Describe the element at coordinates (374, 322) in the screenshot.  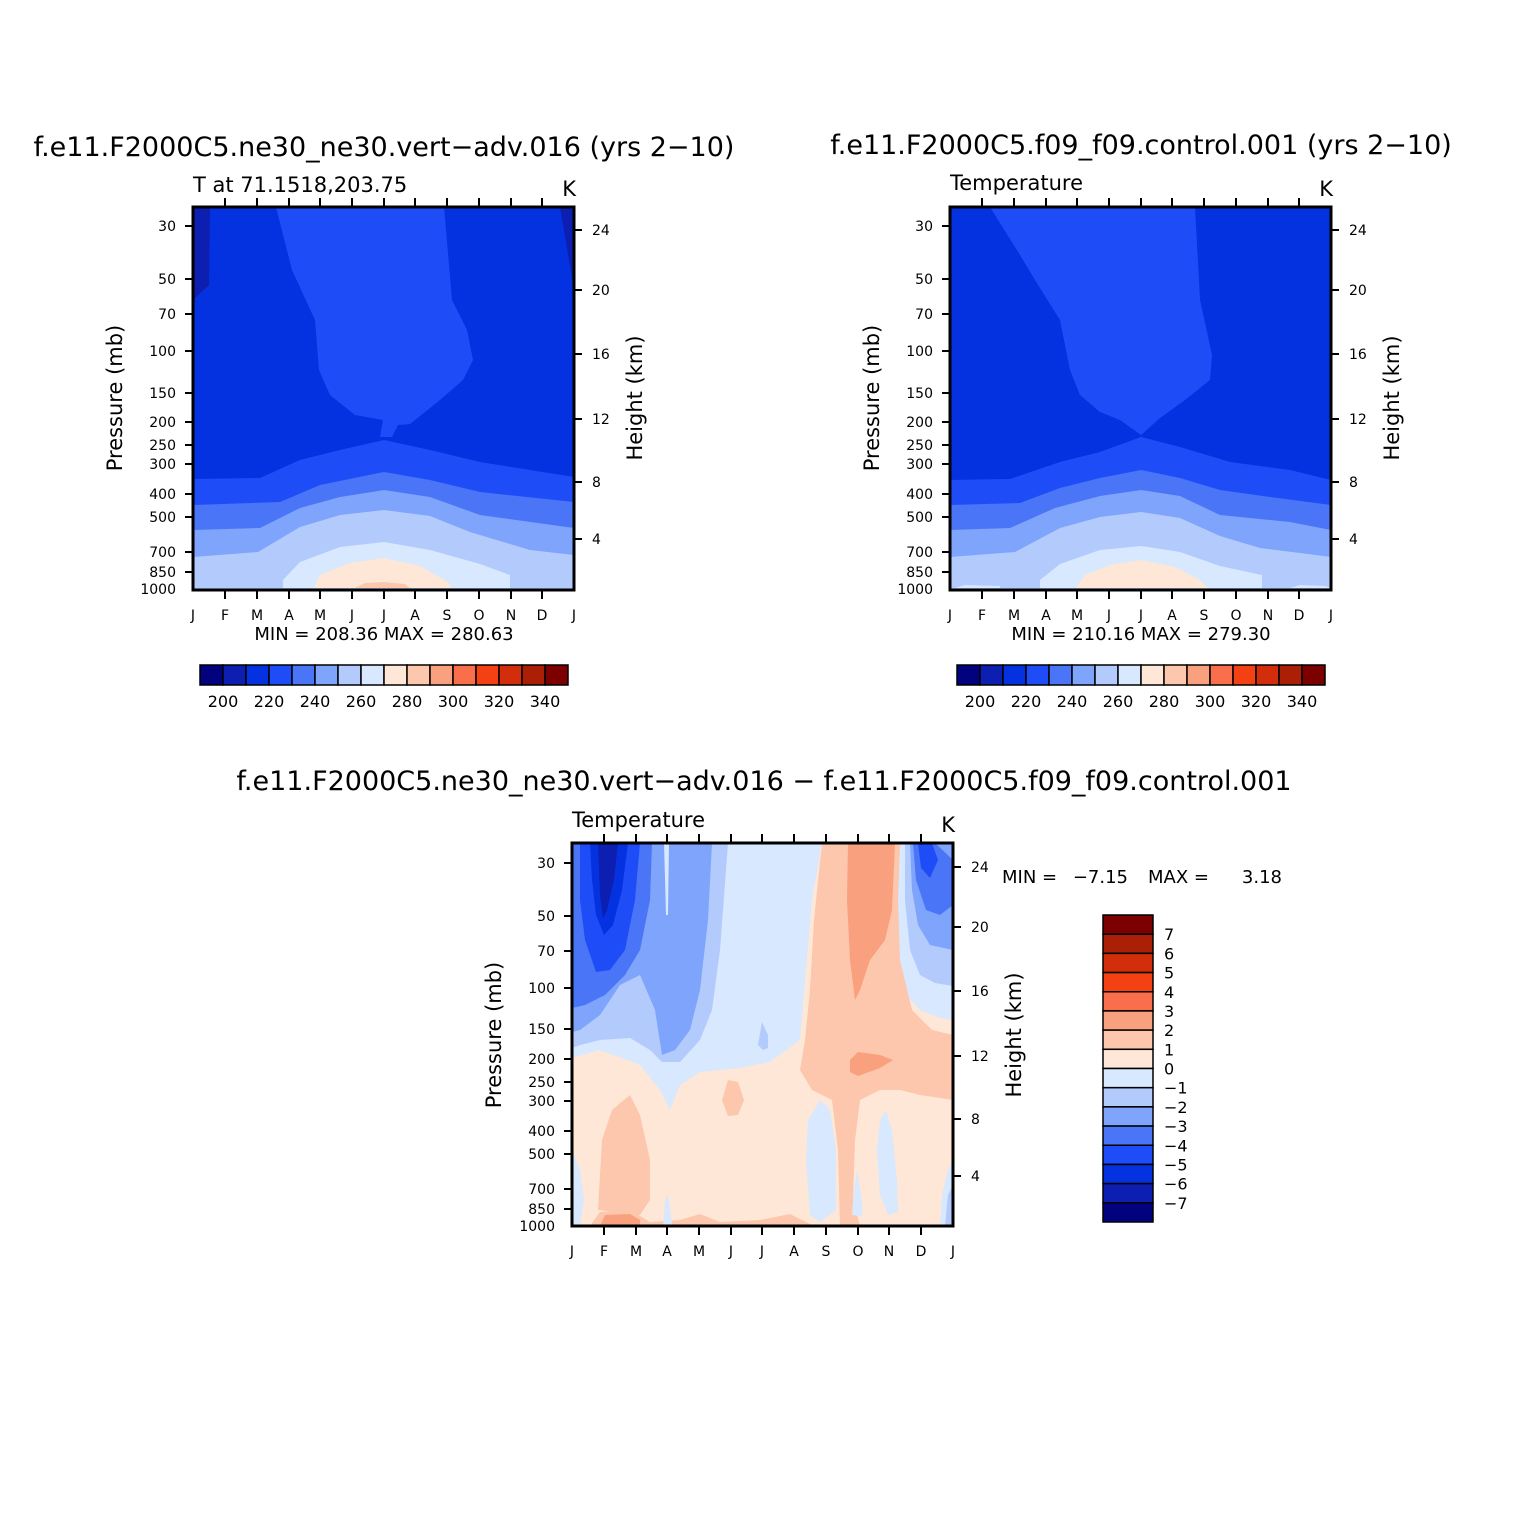
I see `contour-fill-minus-20-stratosphere` at that location.